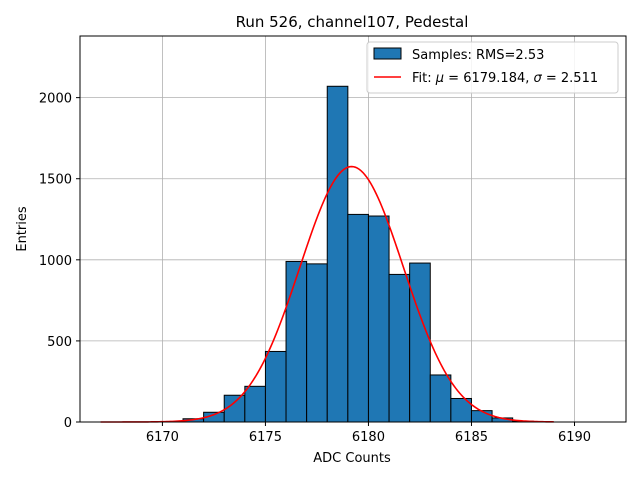 Image resolution: width=640 pixels, height=480 pixels. Describe the element at coordinates (265, 437) in the screenshot. I see `x-tick-label: 6175` at that location.